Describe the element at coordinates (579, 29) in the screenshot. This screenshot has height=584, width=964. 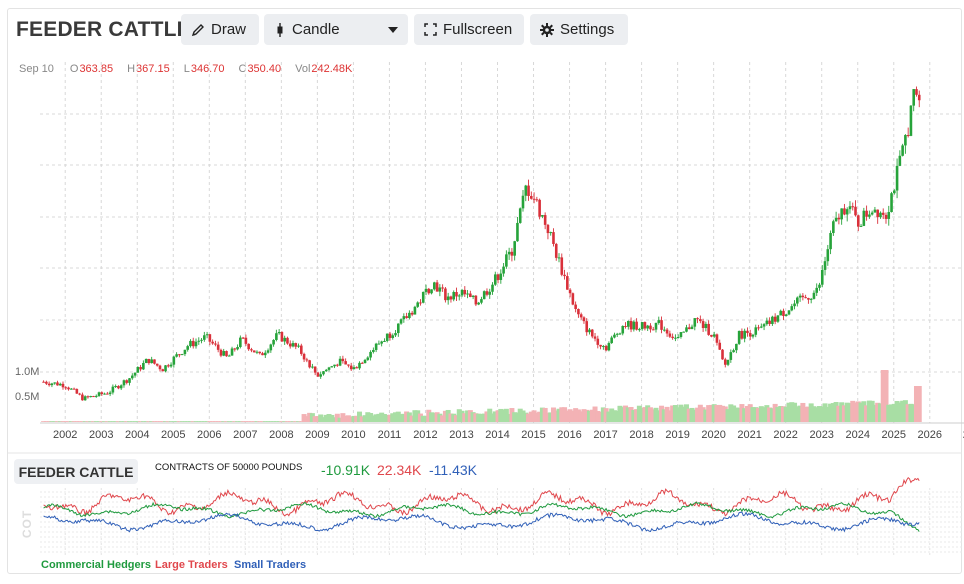
I see `settings-button: Settings` at that location.